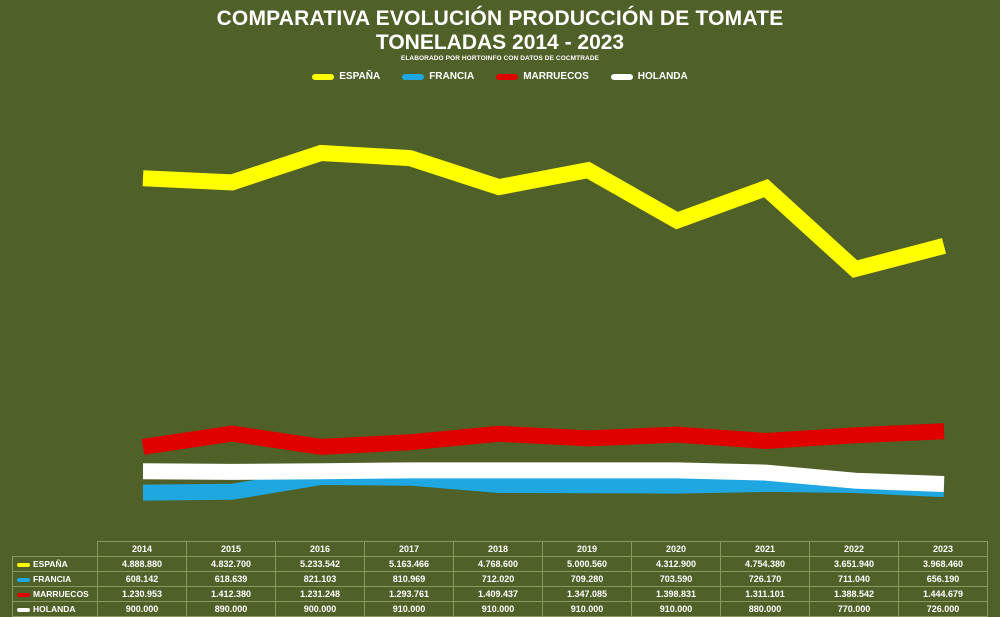 The height and width of the screenshot is (617, 1000). Describe the element at coordinates (676, 564) in the screenshot. I see `data-label-españa-2020: 4.312.900` at that location.